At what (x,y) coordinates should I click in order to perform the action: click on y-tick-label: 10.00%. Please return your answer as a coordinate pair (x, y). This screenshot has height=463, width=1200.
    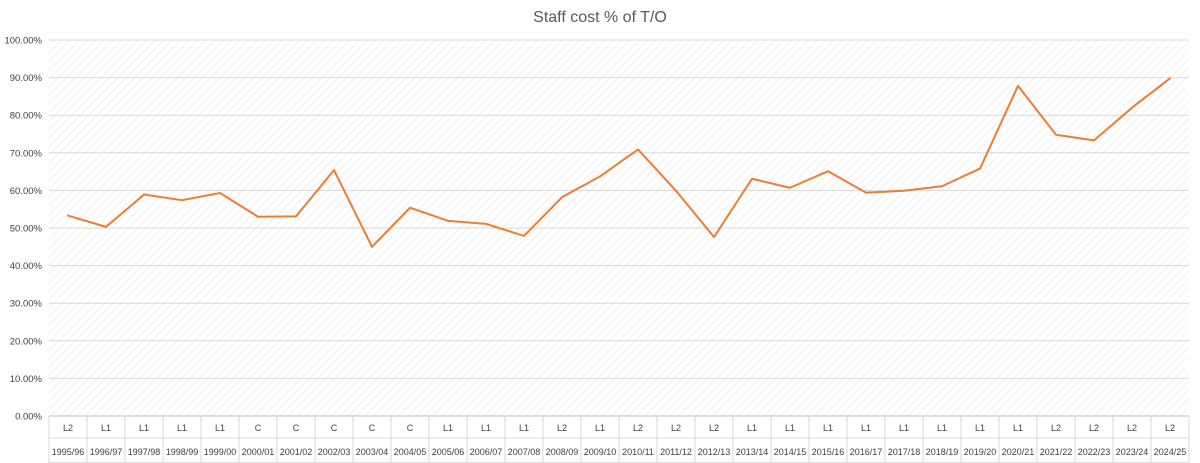
    Looking at the image, I should click on (26, 379).